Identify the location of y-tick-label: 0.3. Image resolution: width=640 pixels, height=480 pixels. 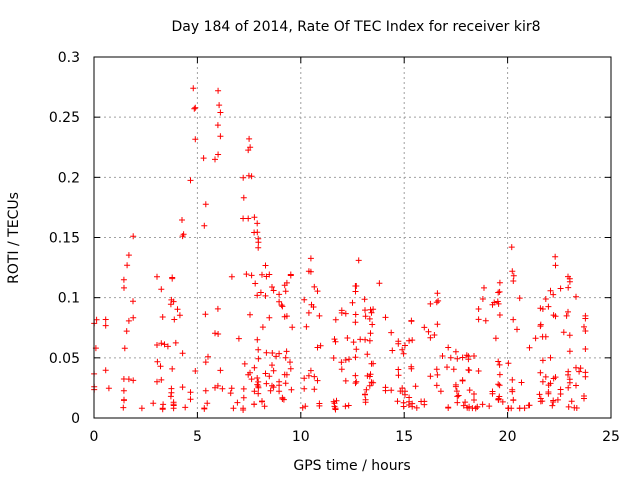
(69, 58).